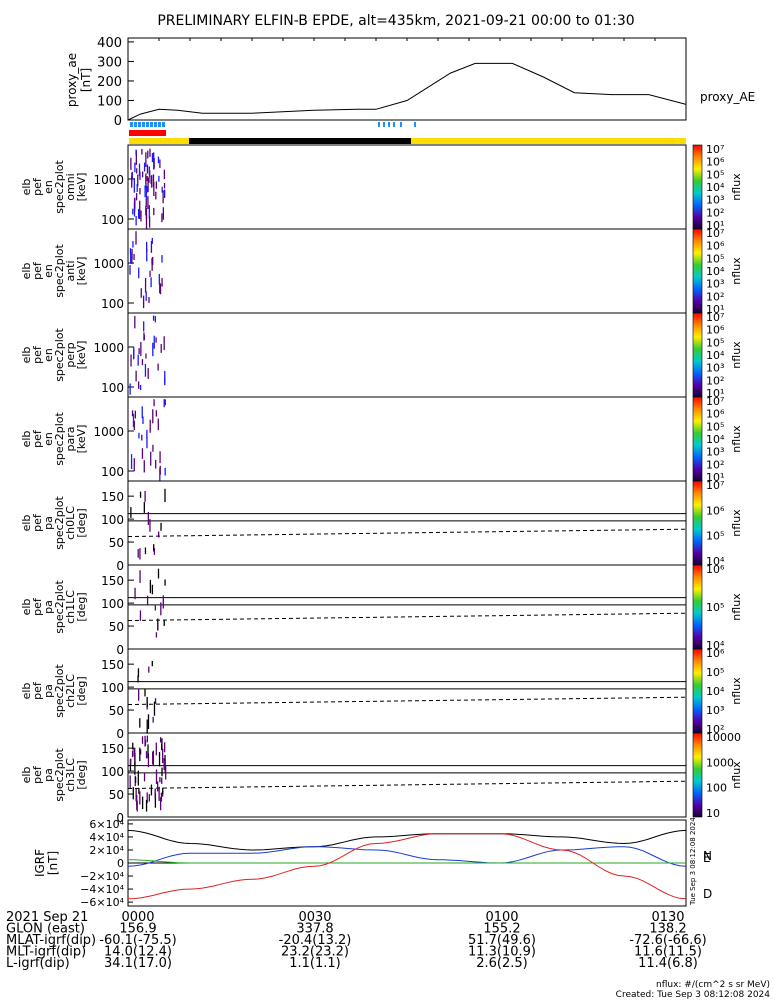 The image size is (775, 1000). I want to click on proxy-ae-series-line, so click(407, 91).